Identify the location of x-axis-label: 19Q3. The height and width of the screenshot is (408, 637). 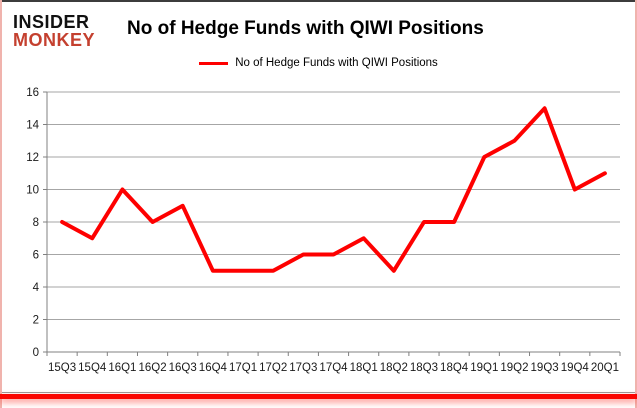
(545, 368).